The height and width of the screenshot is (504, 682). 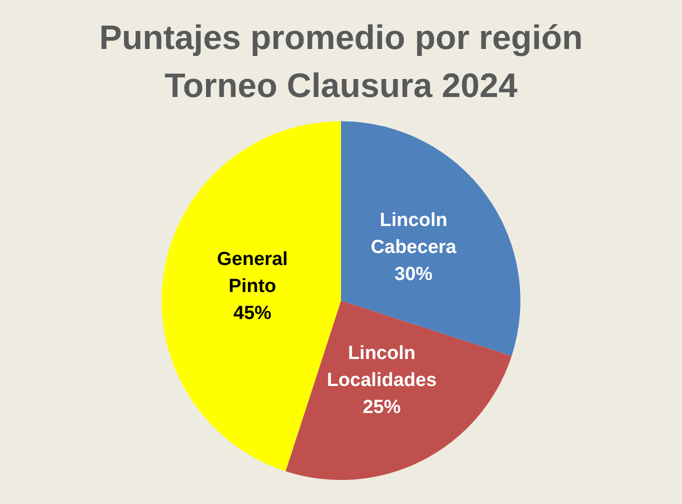 I want to click on slice-label: Lincoln Cabecera, so click(x=413, y=234).